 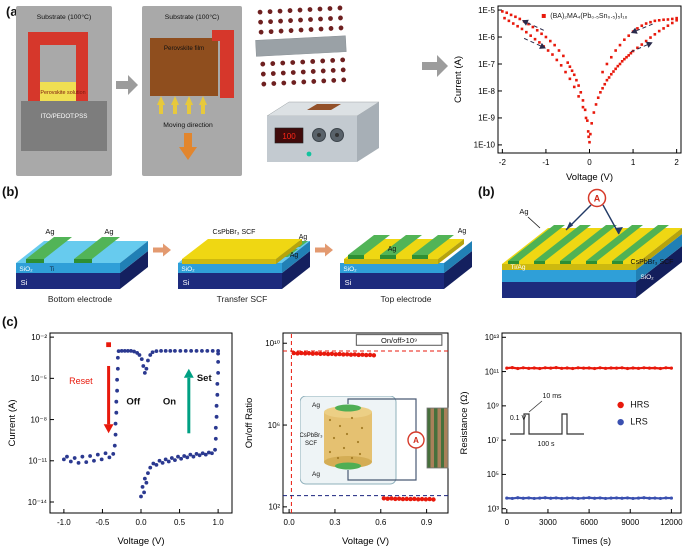 I want to click on svg-text: 10⁷, so click(x=493, y=440).